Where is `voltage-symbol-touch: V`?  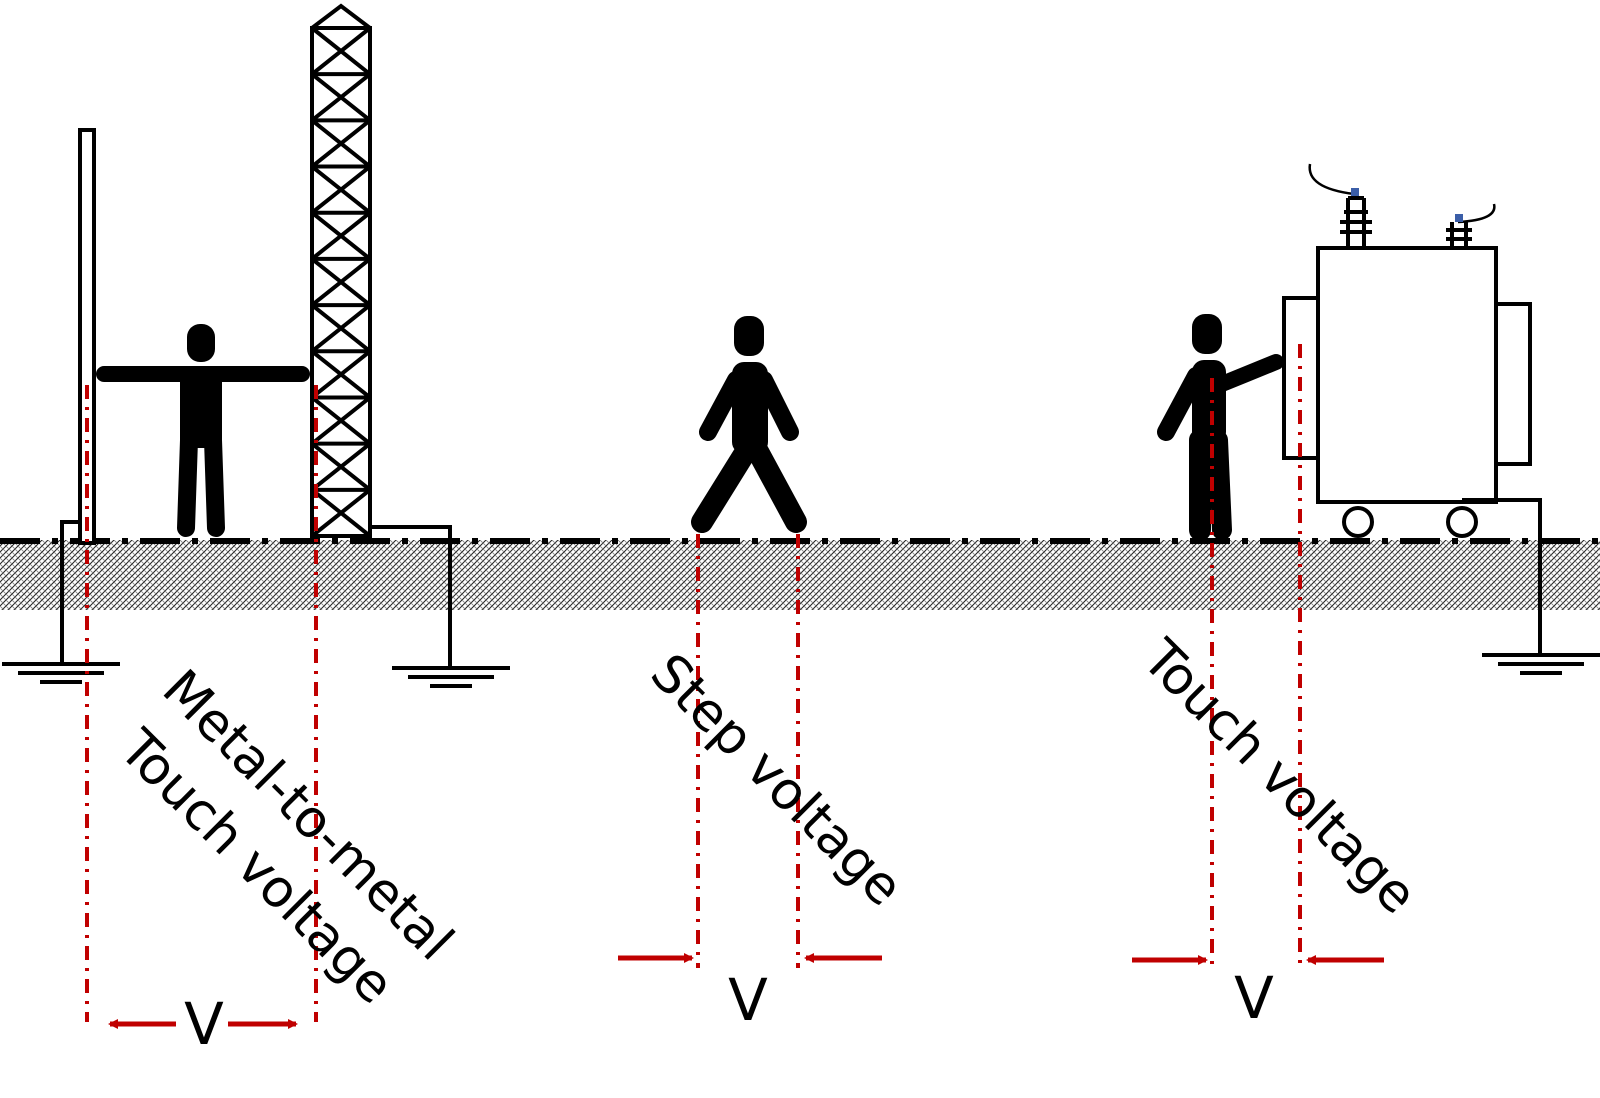
voltage-symbol-touch: V is located at coordinates (1254, 998).